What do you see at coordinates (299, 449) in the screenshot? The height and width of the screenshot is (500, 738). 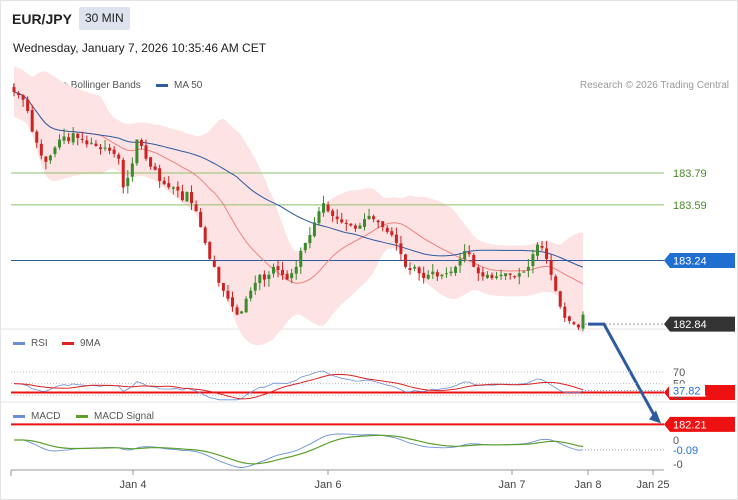 I see `macd-signal-line` at bounding box center [299, 449].